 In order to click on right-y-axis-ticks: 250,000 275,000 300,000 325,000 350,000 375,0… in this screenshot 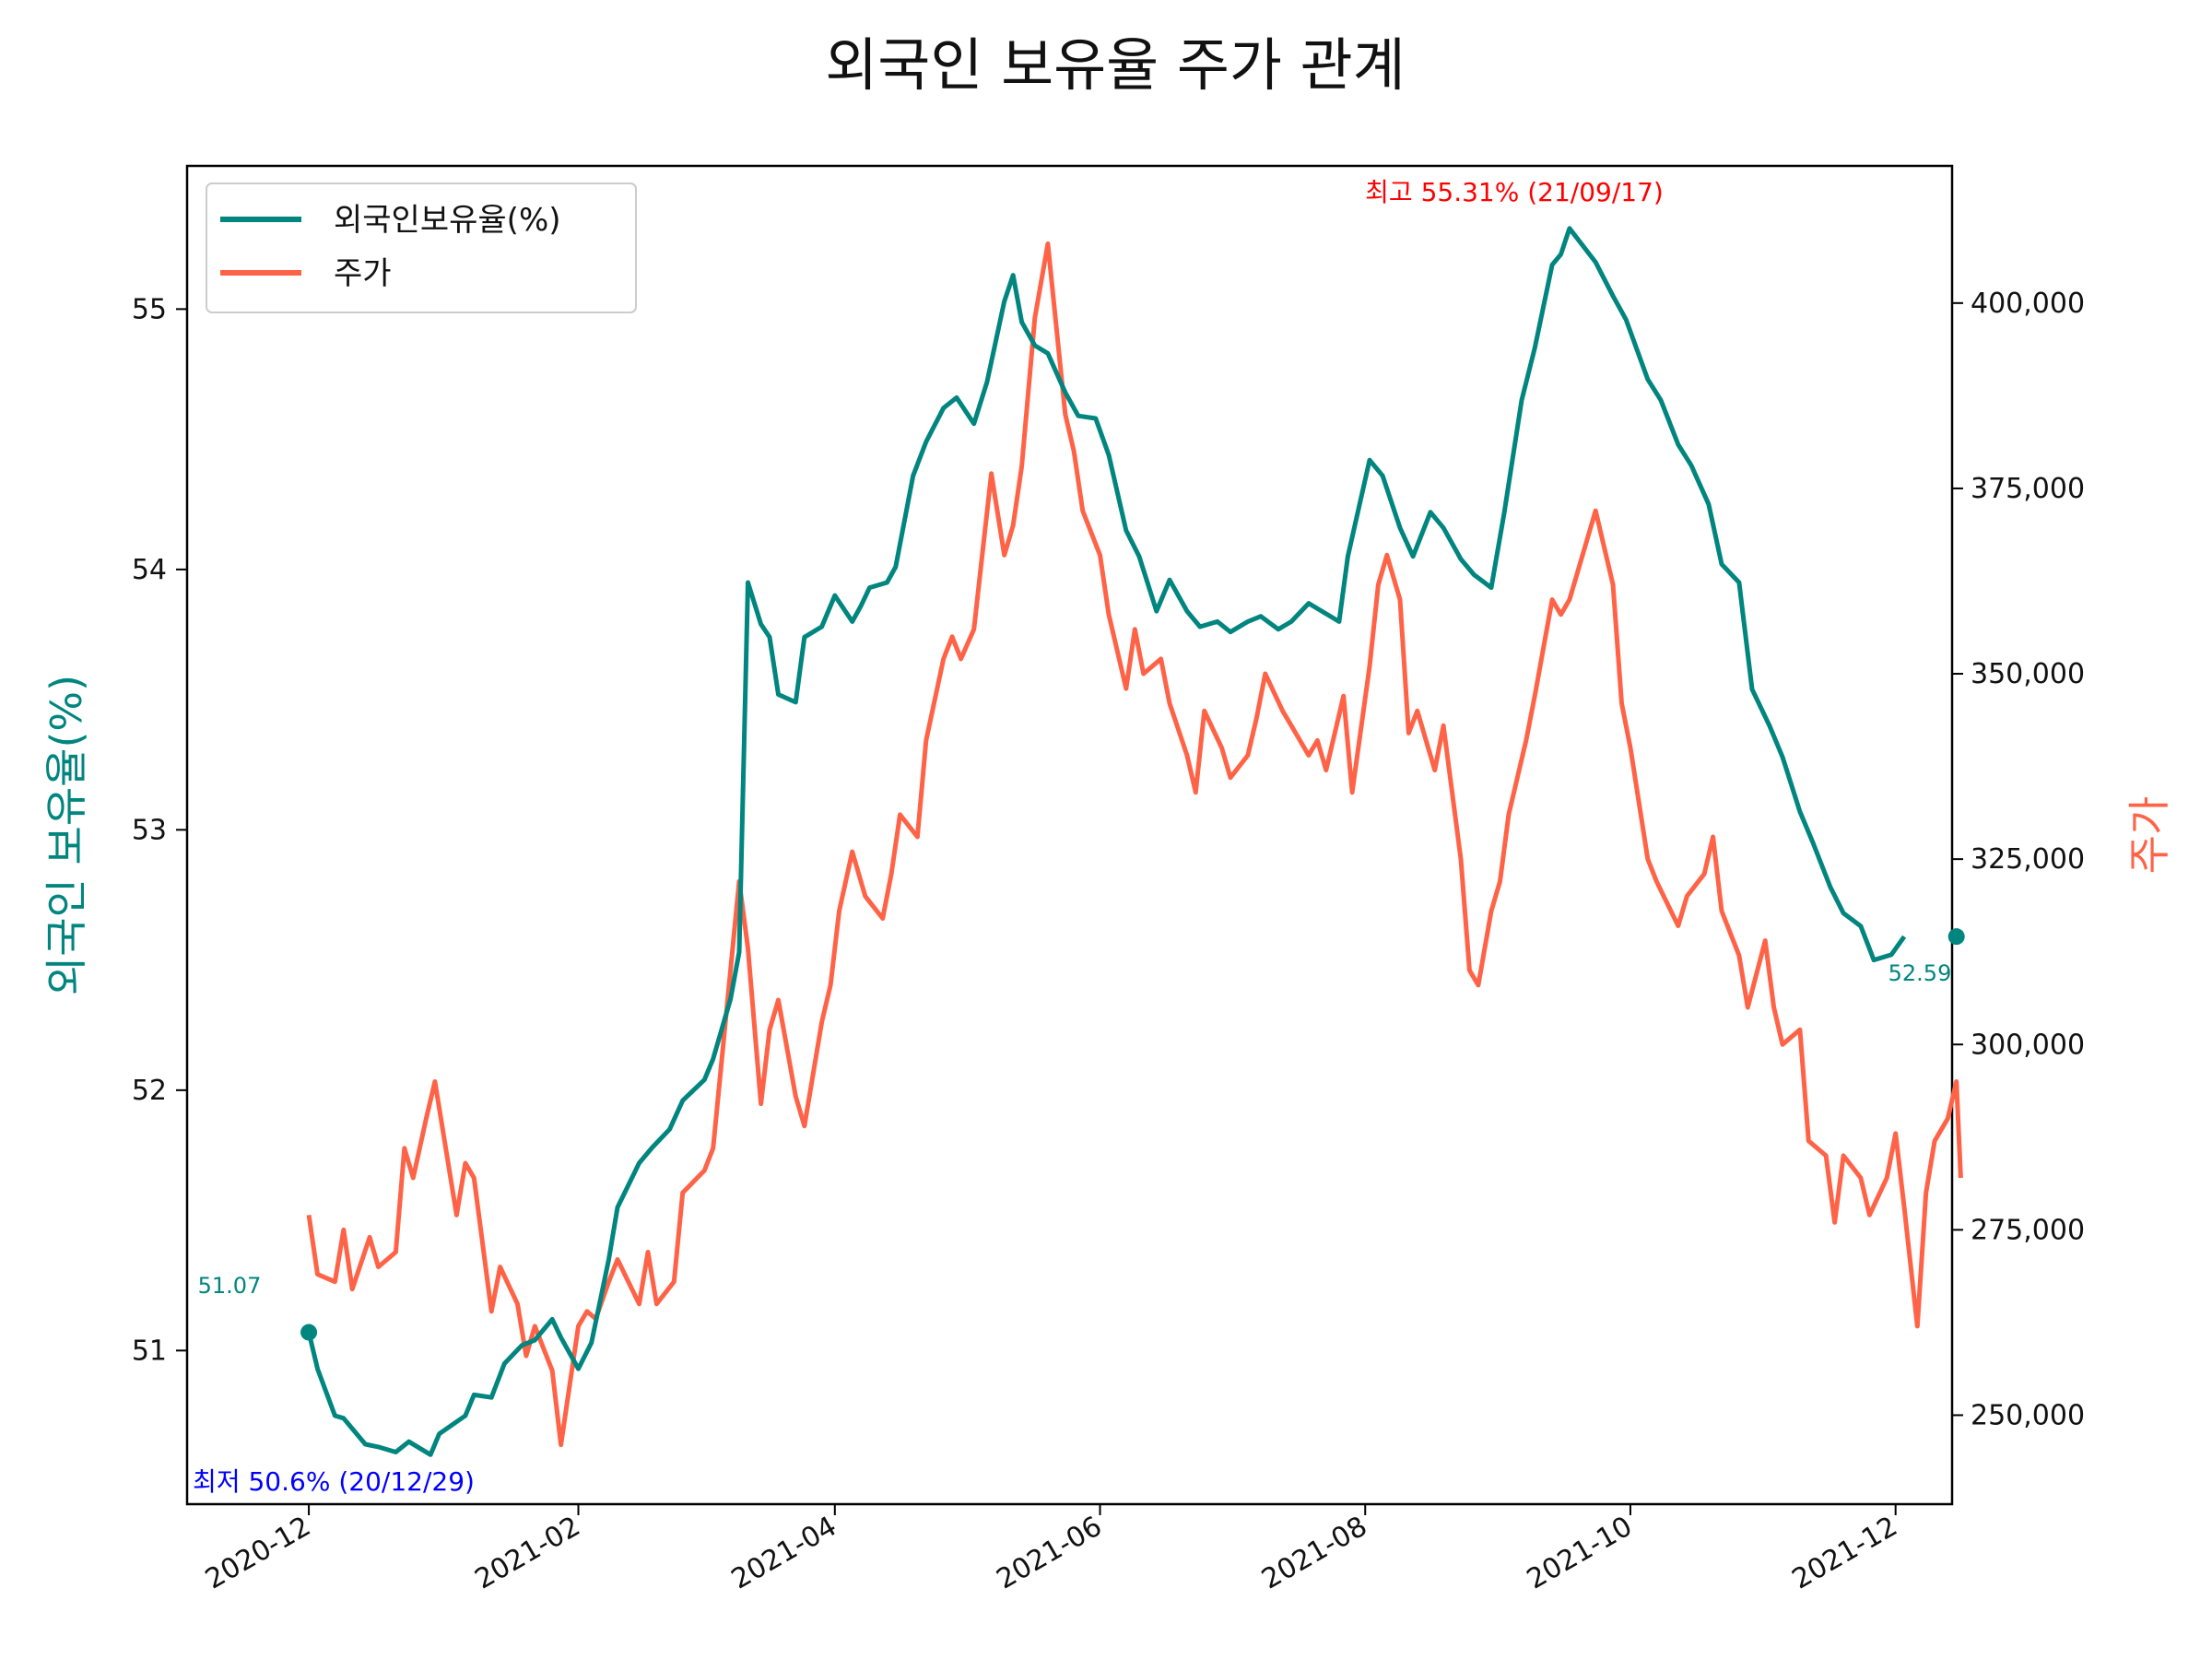, I will do `click(2018, 859)`.